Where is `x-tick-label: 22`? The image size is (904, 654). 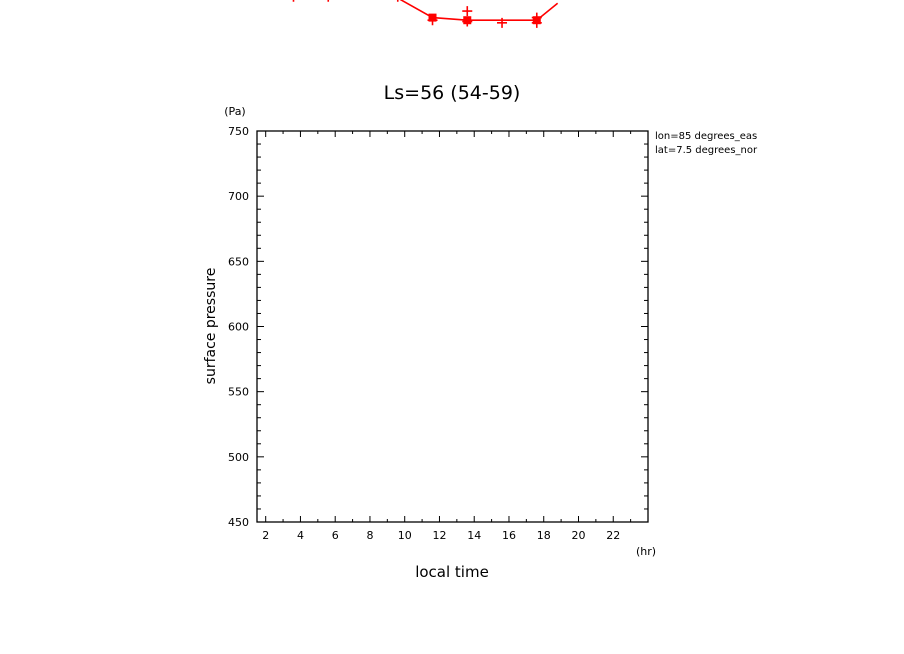 x-tick-label: 22 is located at coordinates (613, 535).